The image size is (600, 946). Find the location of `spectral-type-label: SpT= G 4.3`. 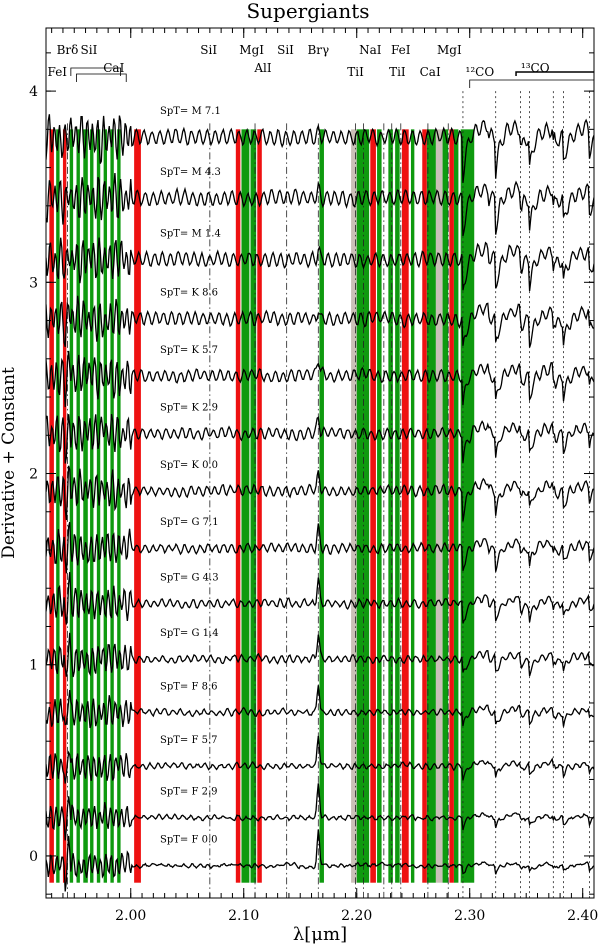

spectral-type-label: SpT= G 4.3 is located at coordinates (189, 578).